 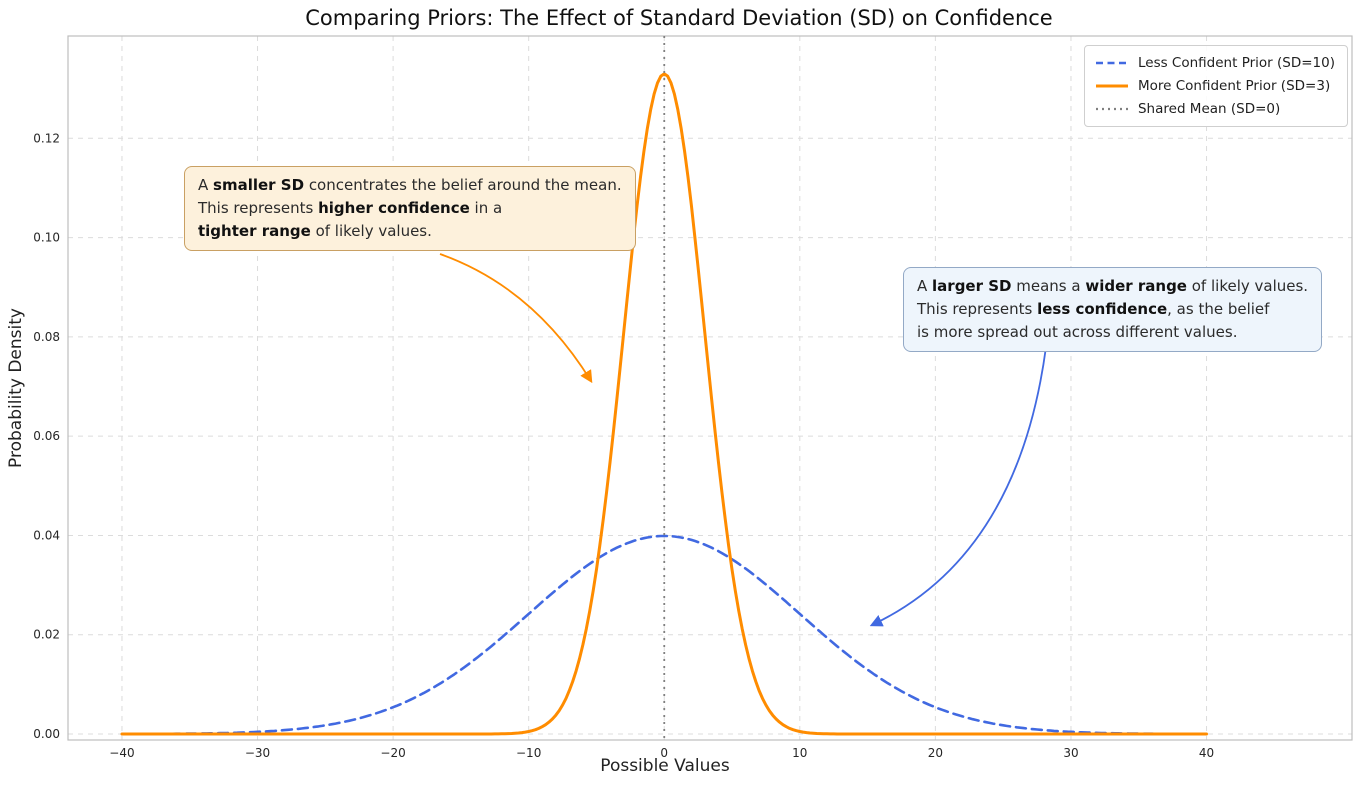 What do you see at coordinates (46, 238) in the screenshot?
I see `svg-text: 0.10` at bounding box center [46, 238].